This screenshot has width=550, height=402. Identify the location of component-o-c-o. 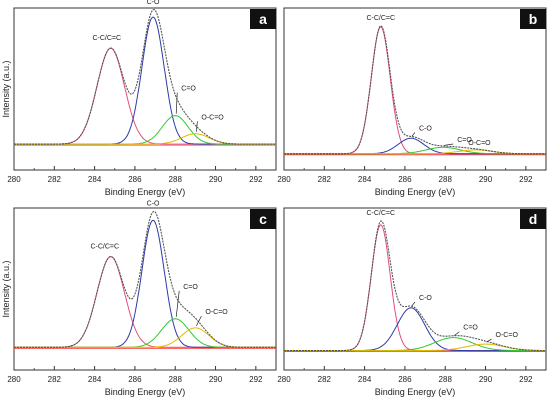
(415, 347).